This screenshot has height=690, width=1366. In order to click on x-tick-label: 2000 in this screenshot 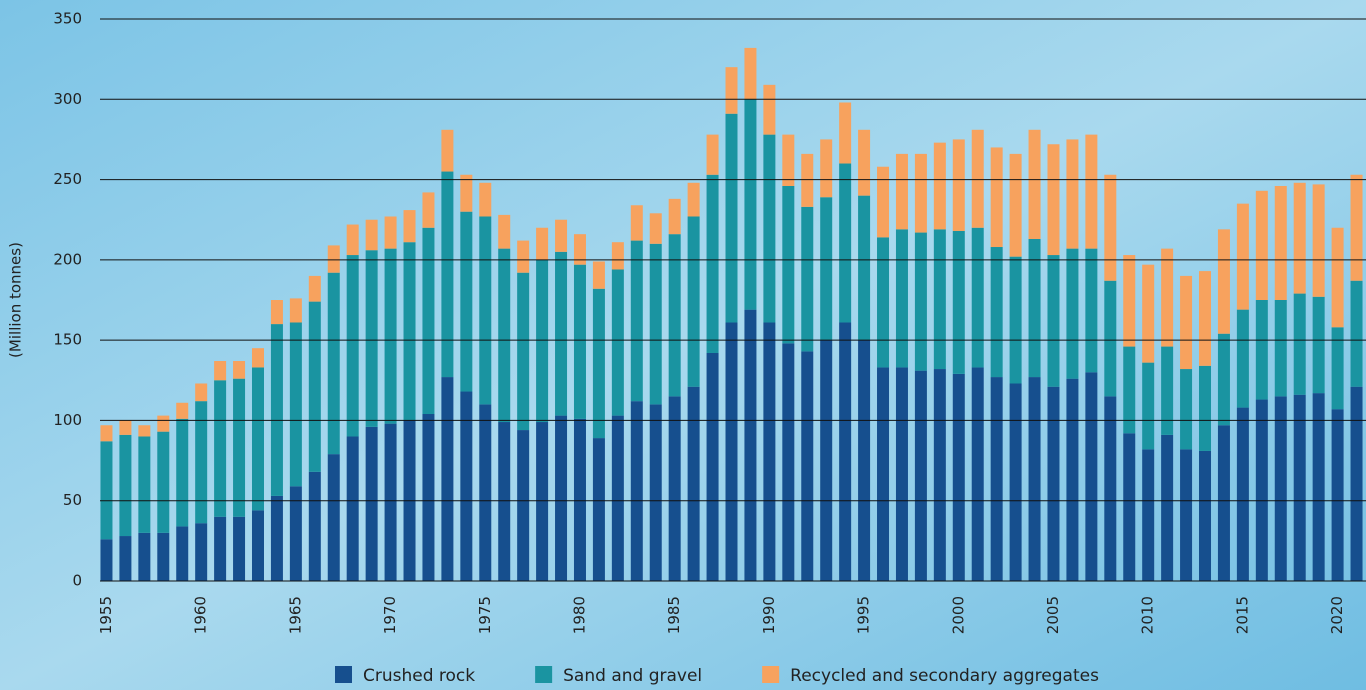, I will do `click(958, 615)`.